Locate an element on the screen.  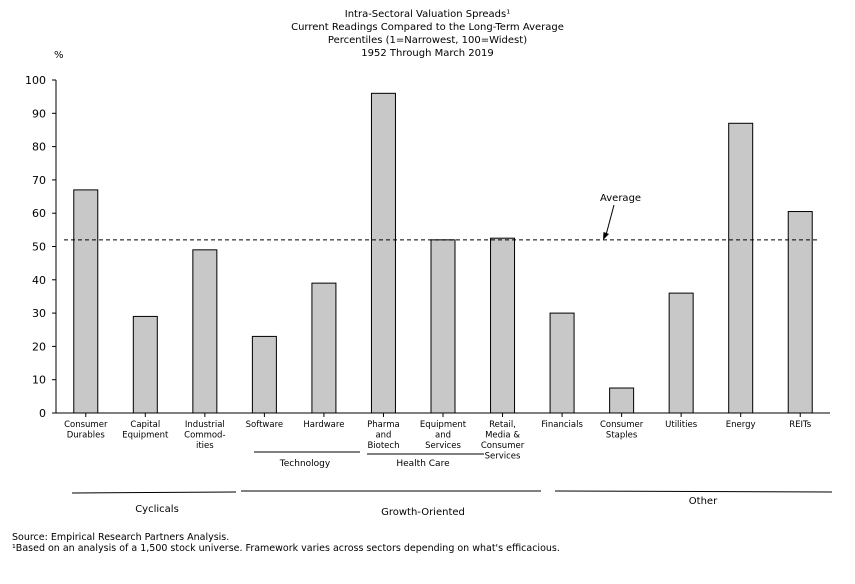
x-tick-label-line: Financials is located at coordinates (562, 425).